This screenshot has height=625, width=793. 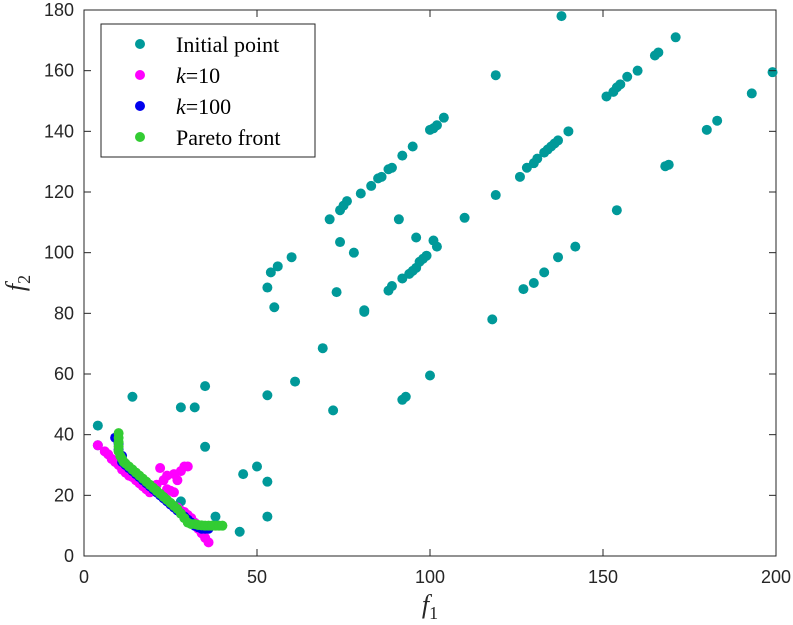 What do you see at coordinates (64, 435) in the screenshot?
I see `y-tick-label: 40` at bounding box center [64, 435].